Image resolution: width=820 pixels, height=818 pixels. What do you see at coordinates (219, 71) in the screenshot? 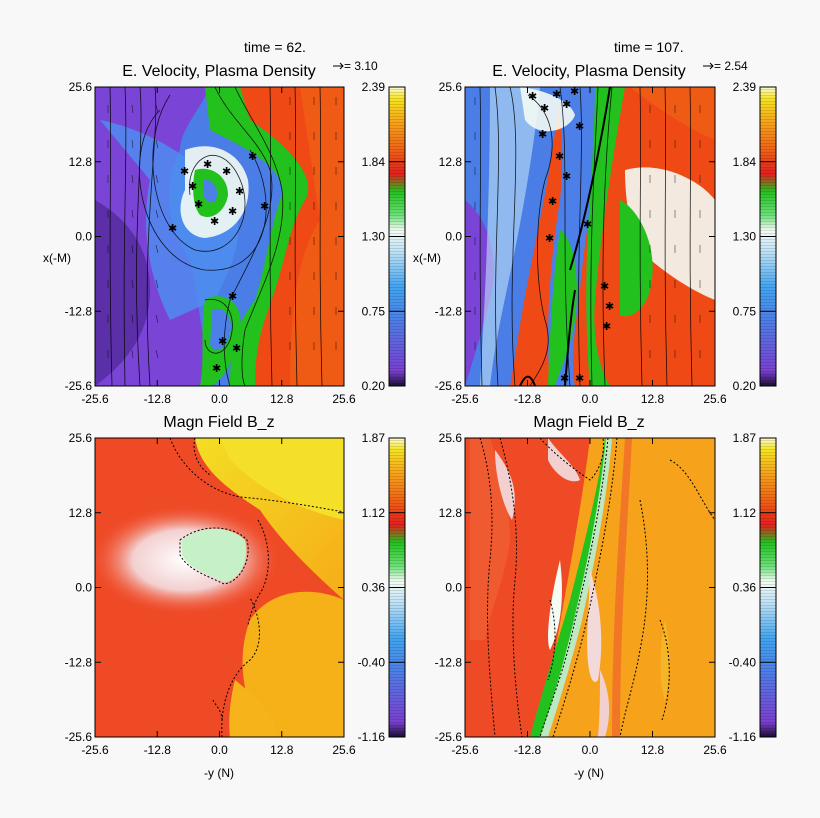
I see `title-top-left: E. Velocity, Plasma Density` at bounding box center [219, 71].